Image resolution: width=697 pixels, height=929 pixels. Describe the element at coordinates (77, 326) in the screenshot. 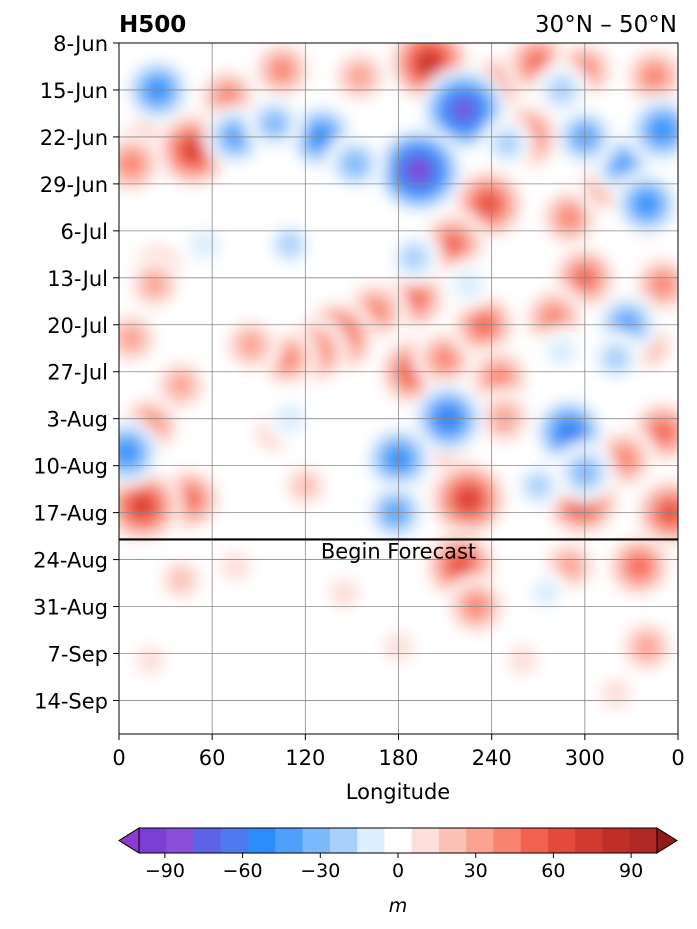

I see `y-tick-label: 20-Jul` at that location.